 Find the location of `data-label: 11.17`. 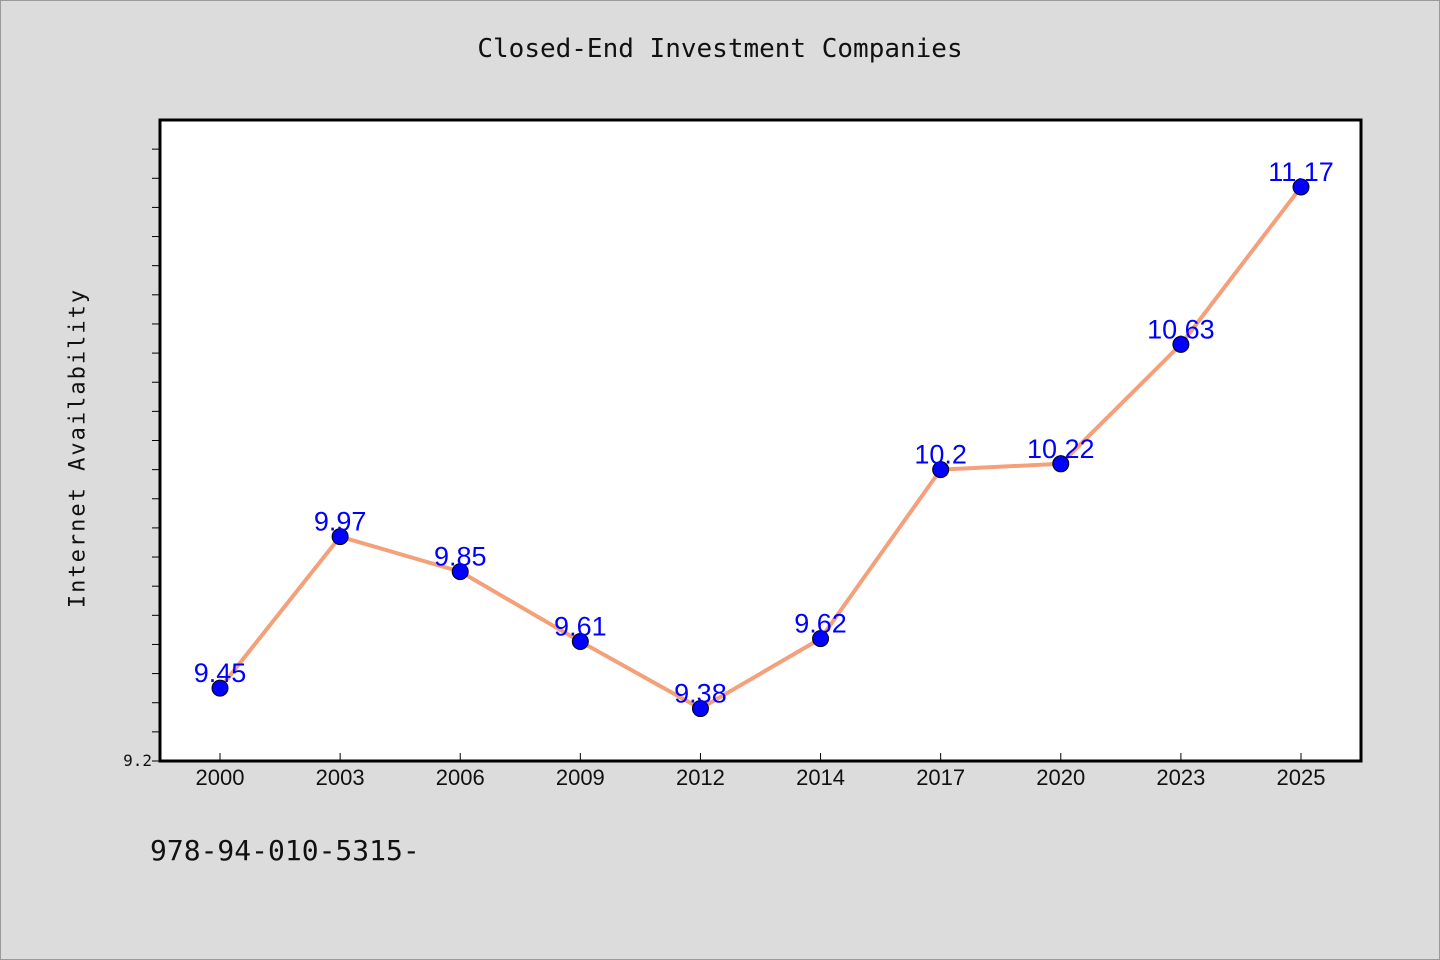

data-label: 11.17 is located at coordinates (1301, 172).